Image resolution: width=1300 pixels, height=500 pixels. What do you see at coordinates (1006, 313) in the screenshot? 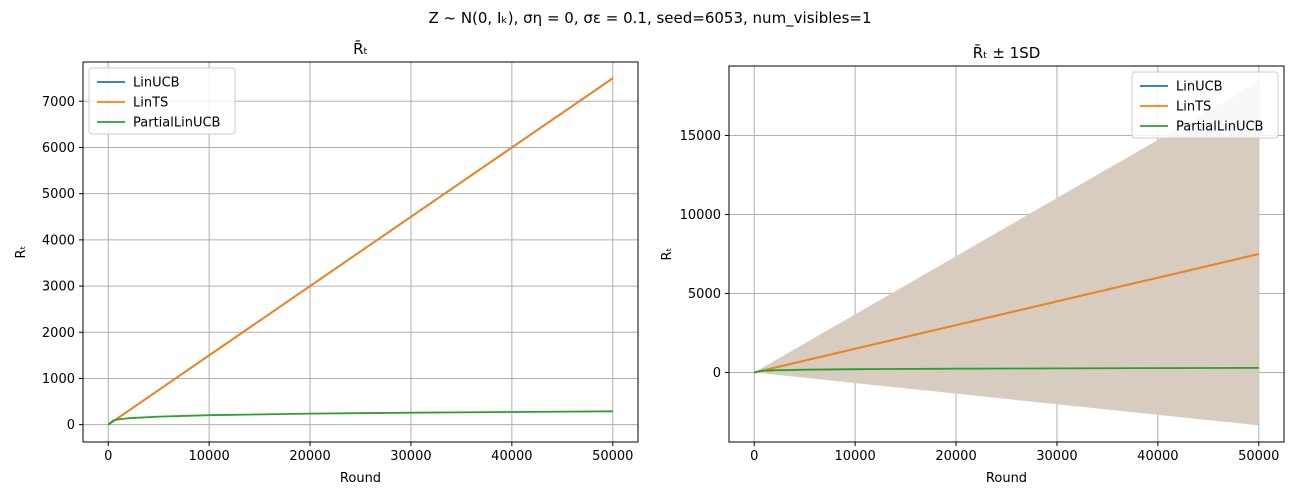
I see `series-line-lints` at bounding box center [1006, 313].